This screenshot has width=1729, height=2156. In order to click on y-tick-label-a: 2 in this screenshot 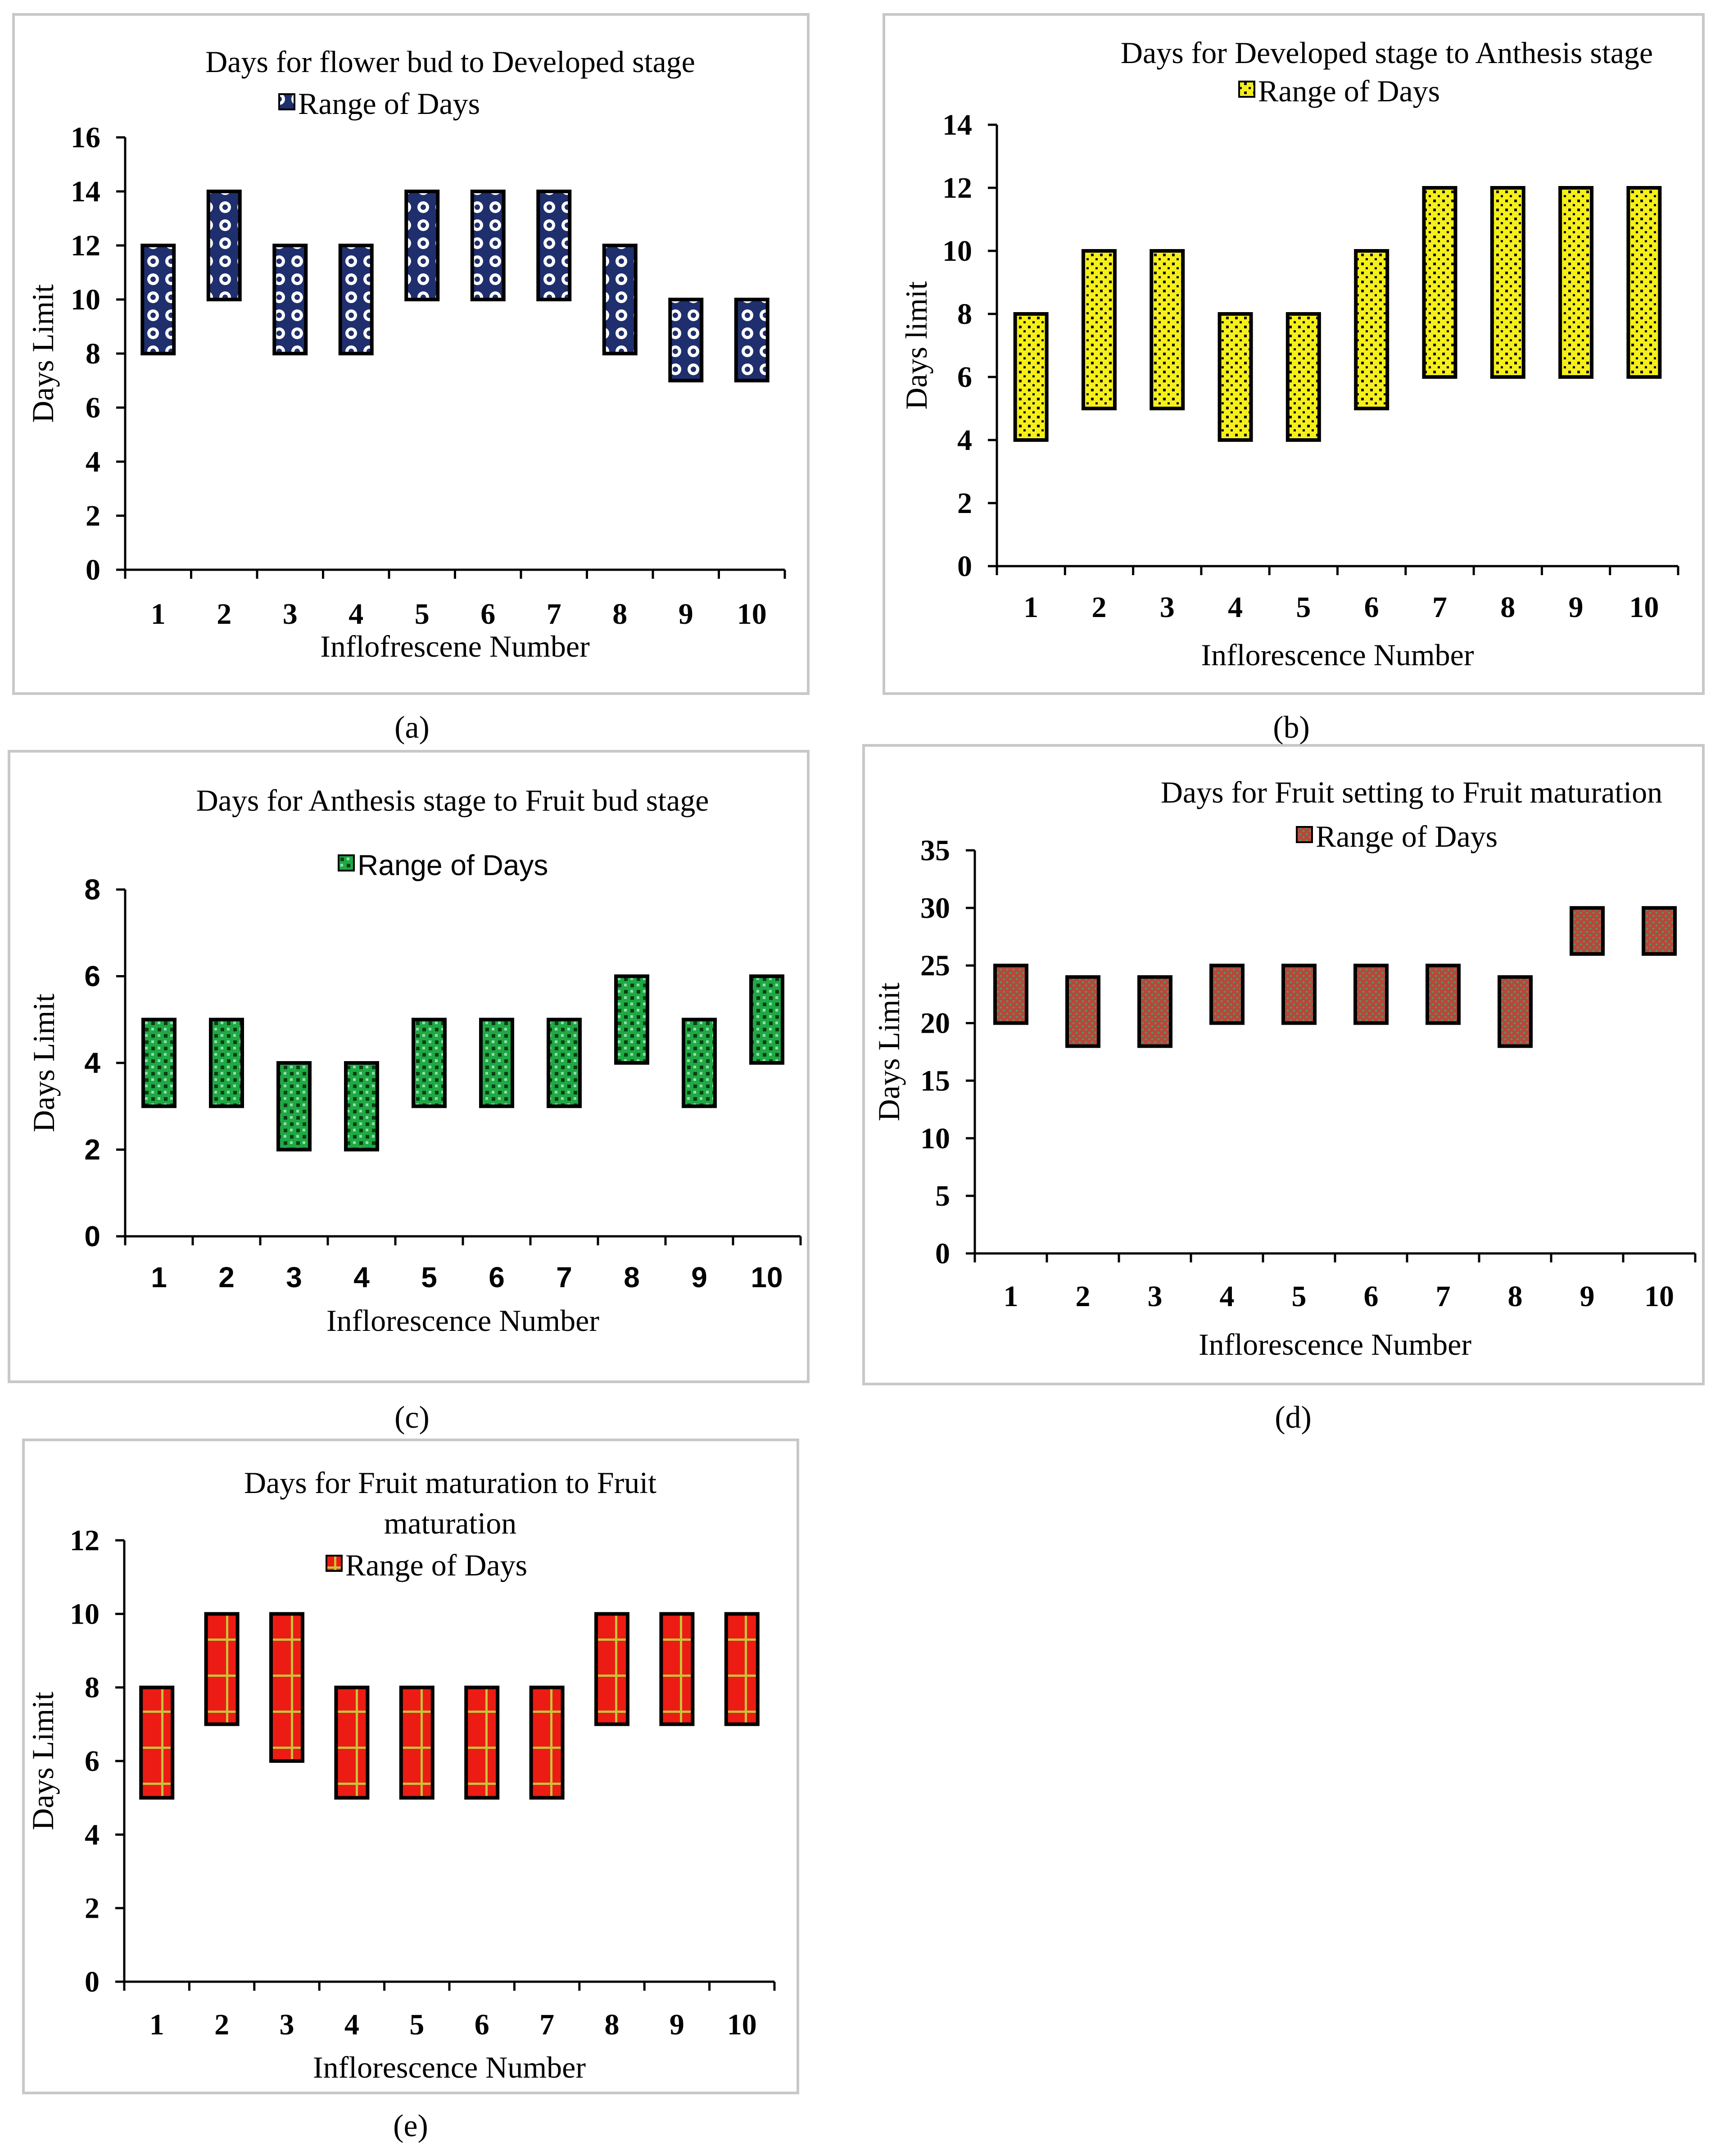, I will do `click(93, 515)`.